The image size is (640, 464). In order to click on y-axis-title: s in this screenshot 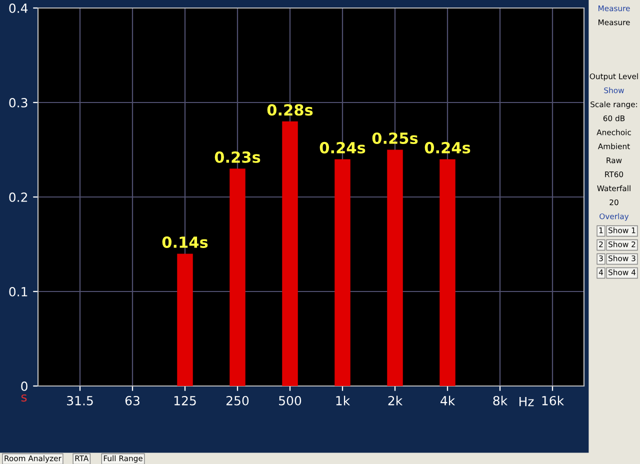, I will do `click(24, 398)`.